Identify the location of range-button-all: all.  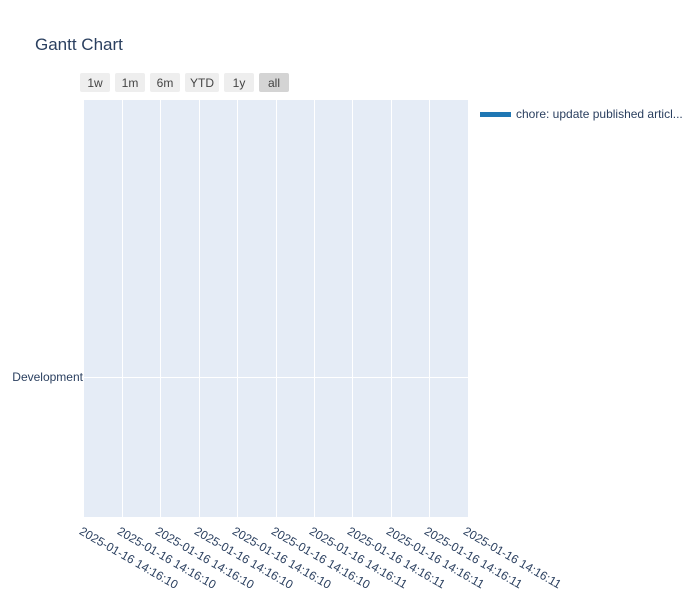
(274, 82).